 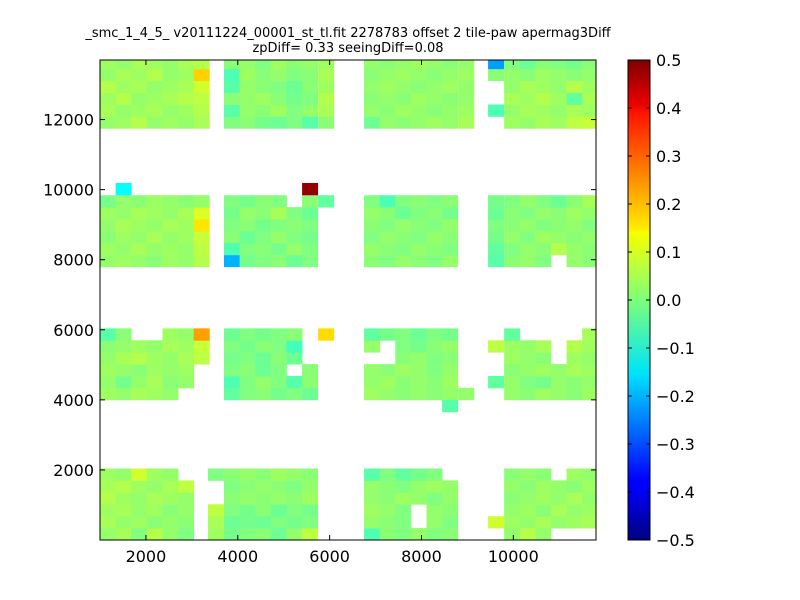 I want to click on colorbar-tick-label: 0.0, so click(x=668, y=300).